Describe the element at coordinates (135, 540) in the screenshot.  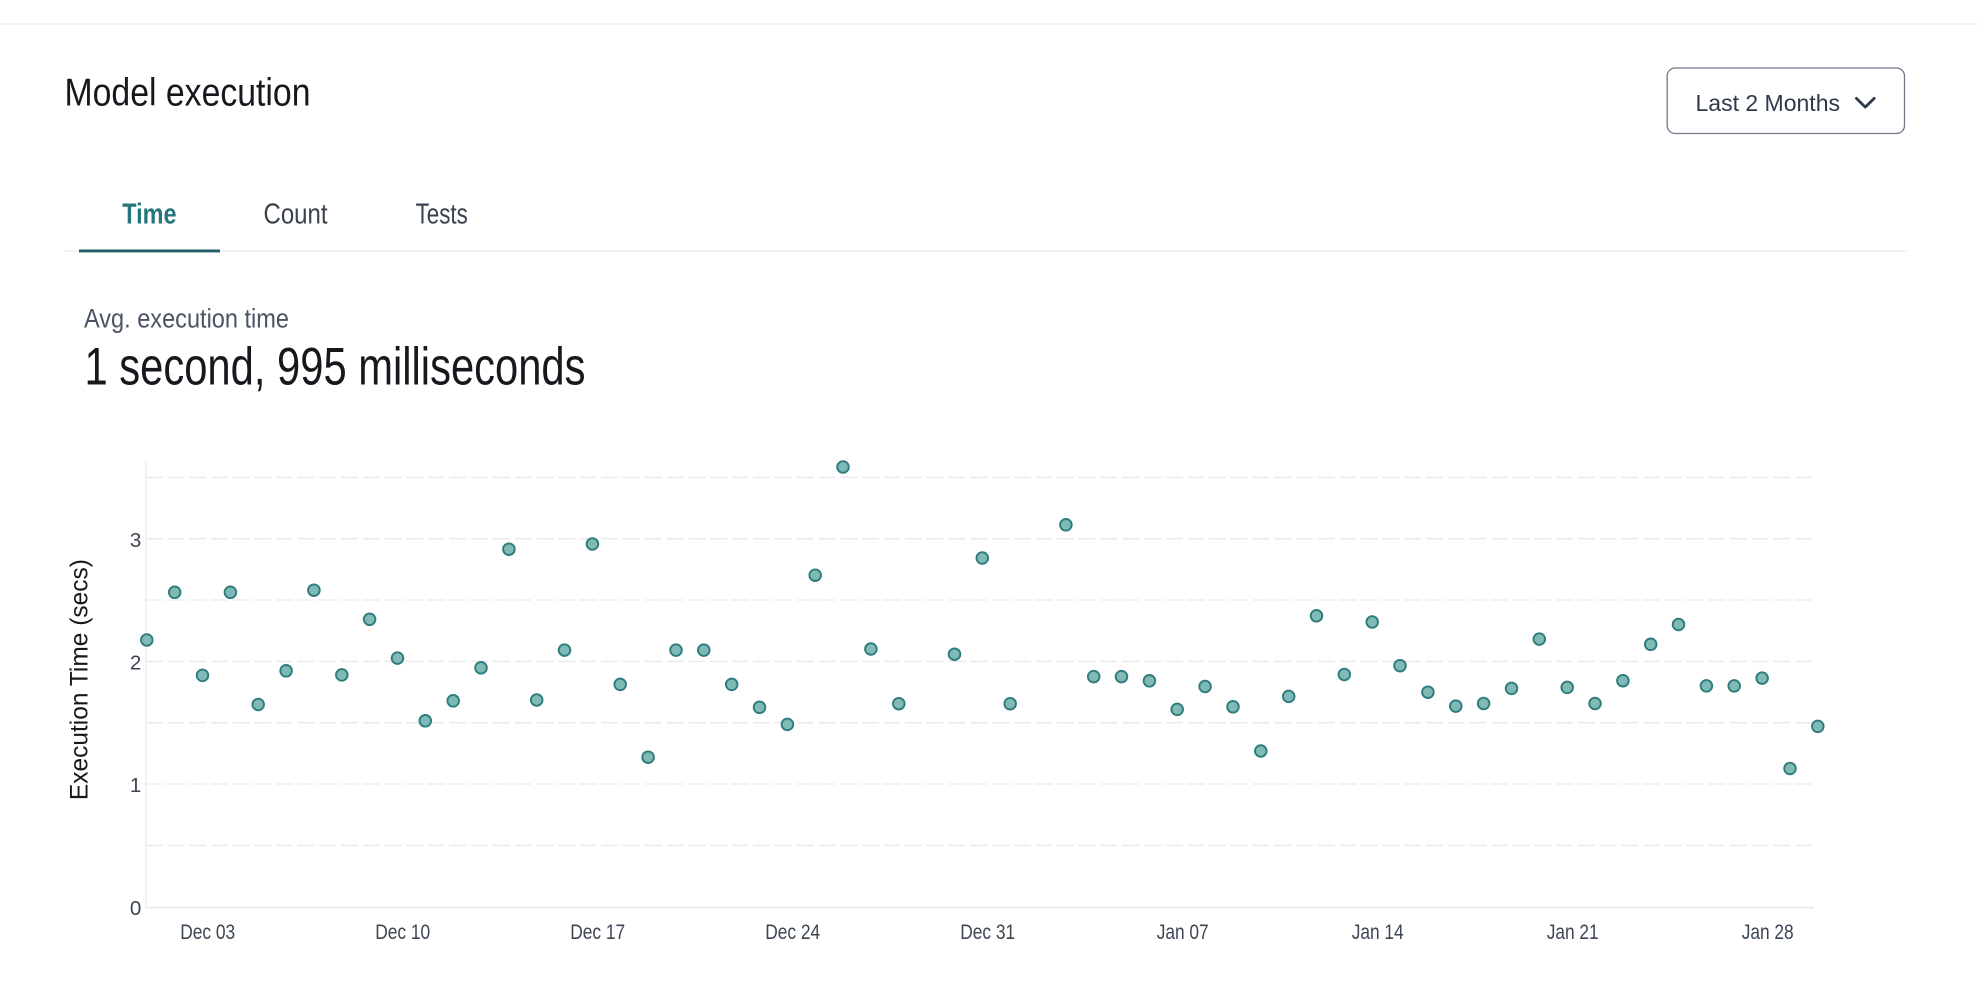
I see `svg-text: 3` at that location.